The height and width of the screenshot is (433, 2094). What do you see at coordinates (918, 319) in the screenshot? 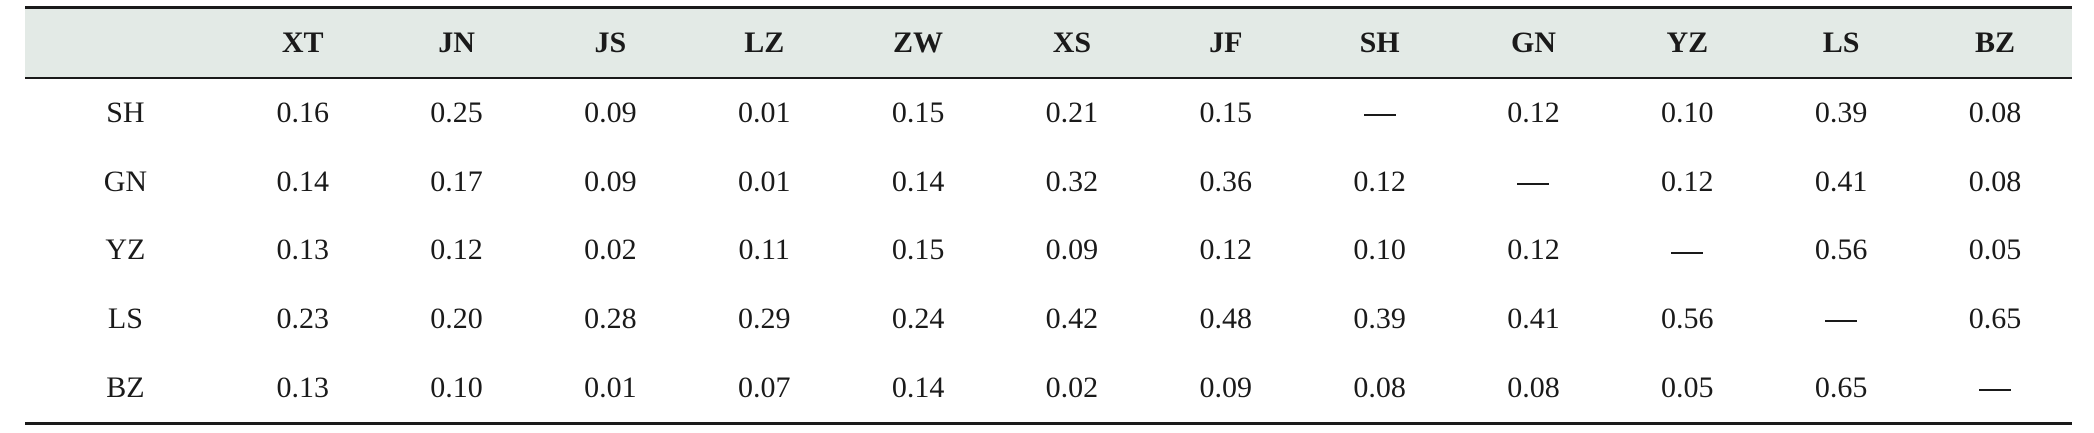
I see `table-cell: 0.24` at bounding box center [918, 319].